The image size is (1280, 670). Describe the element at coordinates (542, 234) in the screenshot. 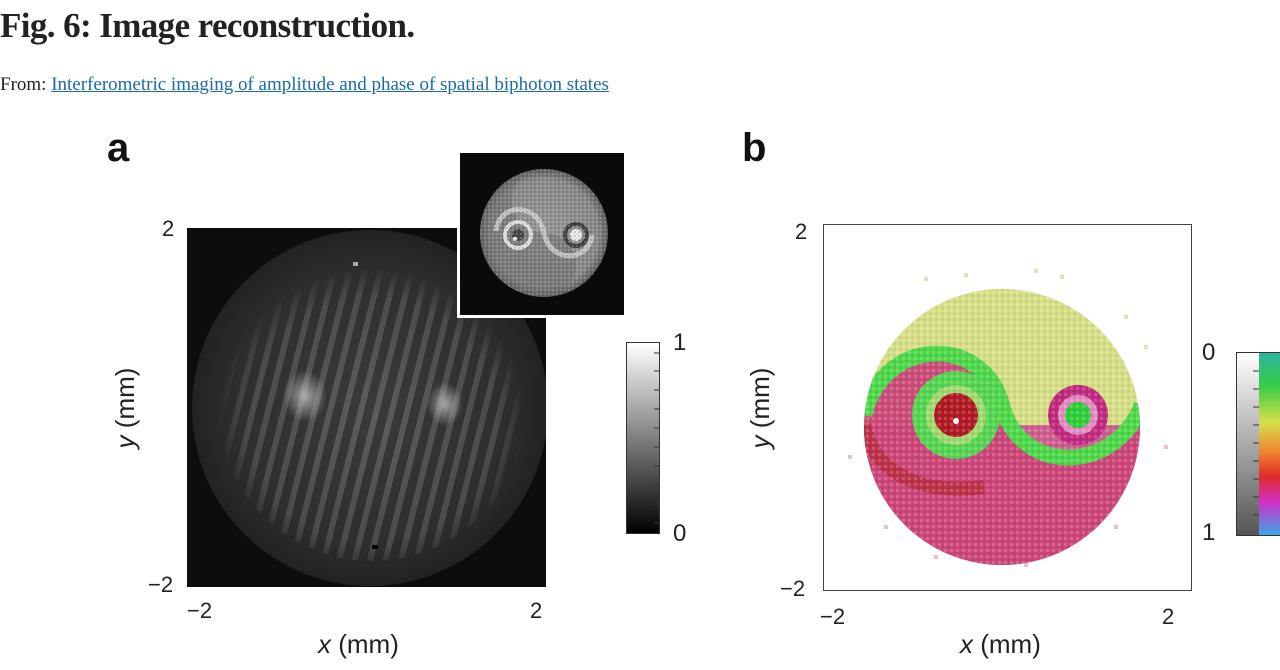

I see `panel-a-inset-amplitude` at that location.